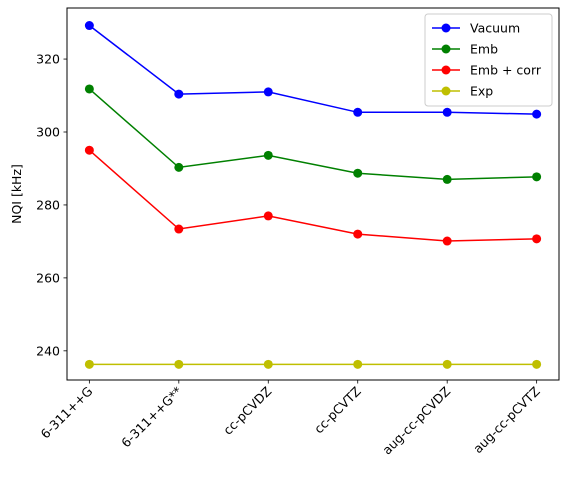 The width and height of the screenshot is (588, 479). Describe the element at coordinates (416, 421) in the screenshot. I see `x-tick-label-4: aug-cc-pCVDZ` at that location.